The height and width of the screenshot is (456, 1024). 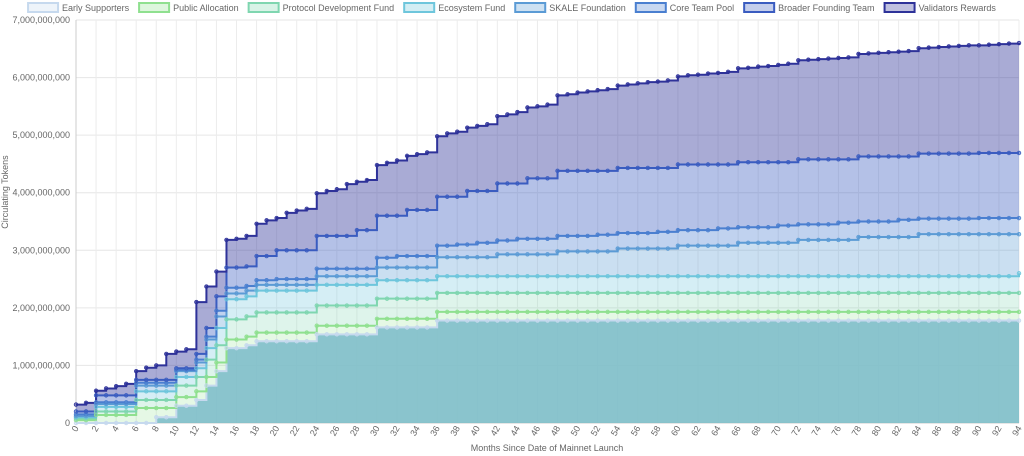 What do you see at coordinates (135, 428) in the screenshot?
I see `x-tick-label: 6` at bounding box center [135, 428].